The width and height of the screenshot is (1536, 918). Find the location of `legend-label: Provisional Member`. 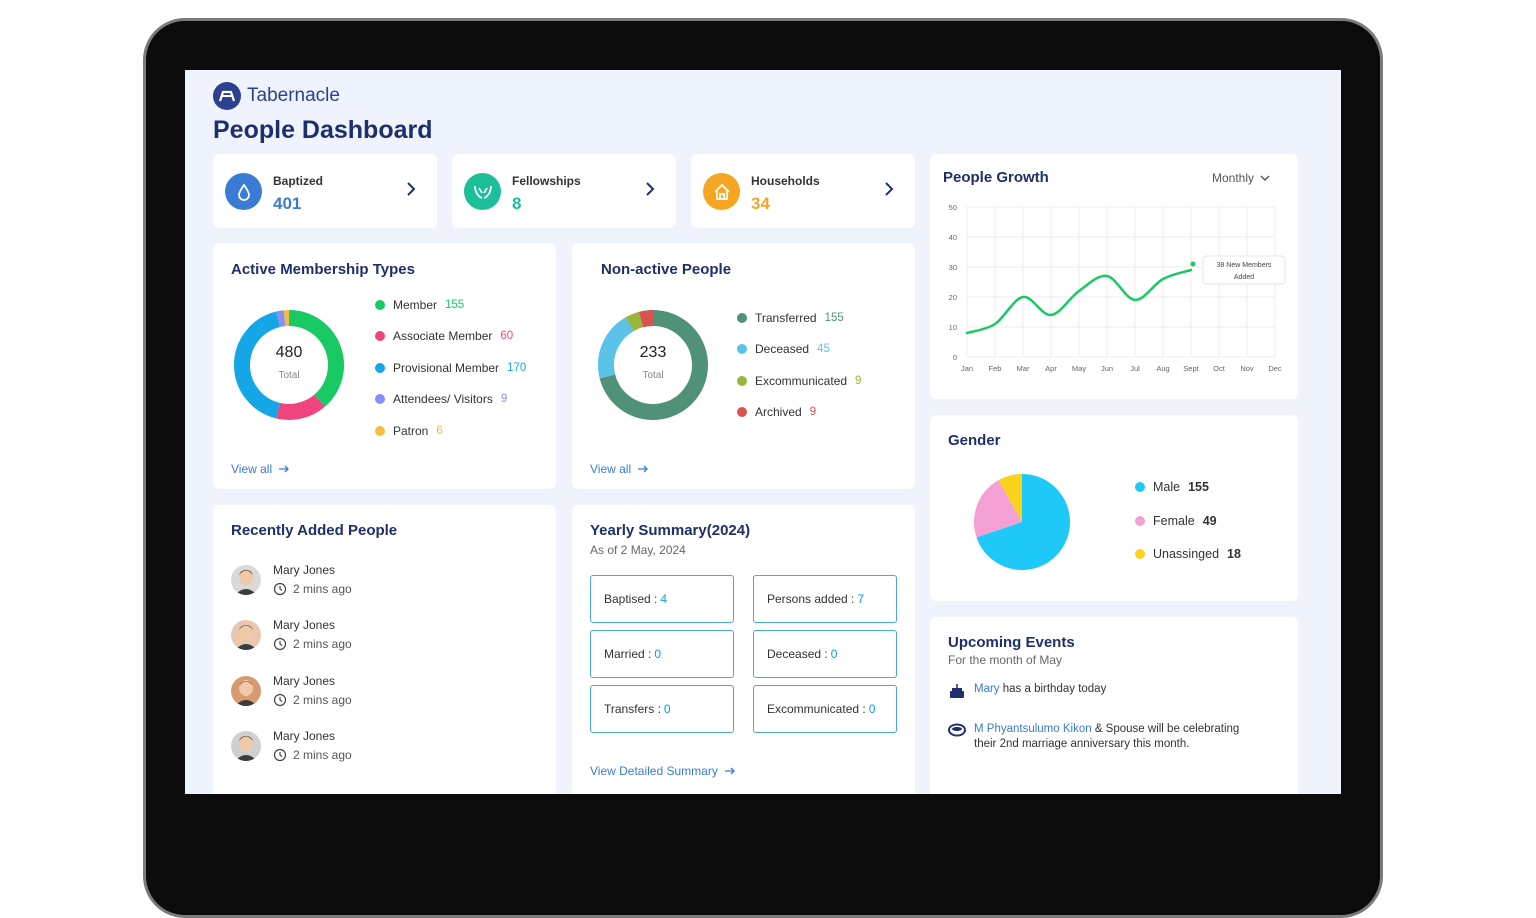

legend-label: Provisional Member is located at coordinates (446, 368).